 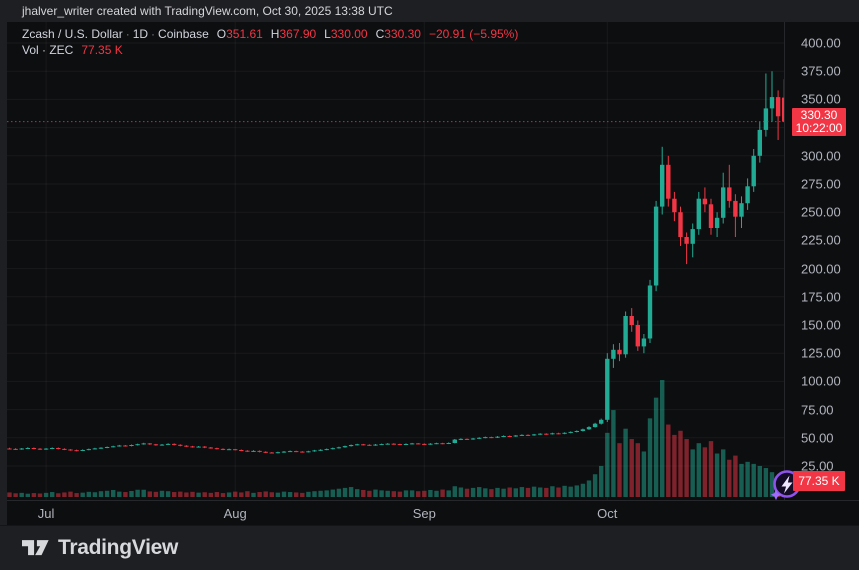 What do you see at coordinates (235, 513) in the screenshot?
I see `time-axis-label: Aug` at bounding box center [235, 513].